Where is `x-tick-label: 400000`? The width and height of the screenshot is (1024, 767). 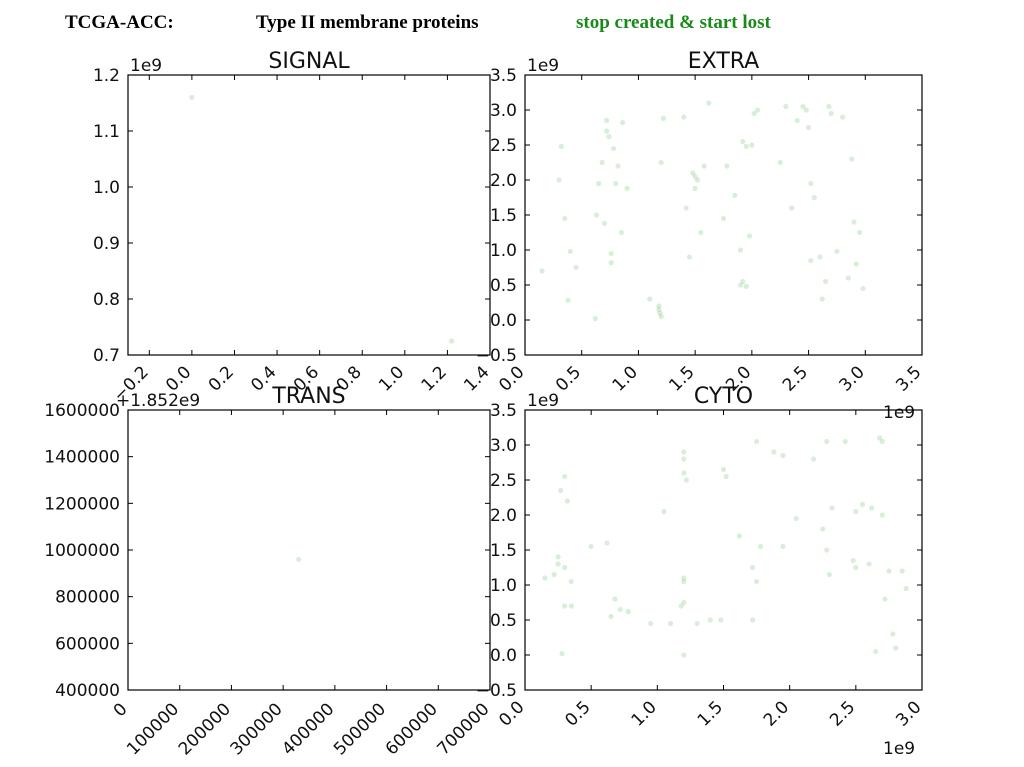 x-tick-label: 400000 is located at coordinates (308, 729).